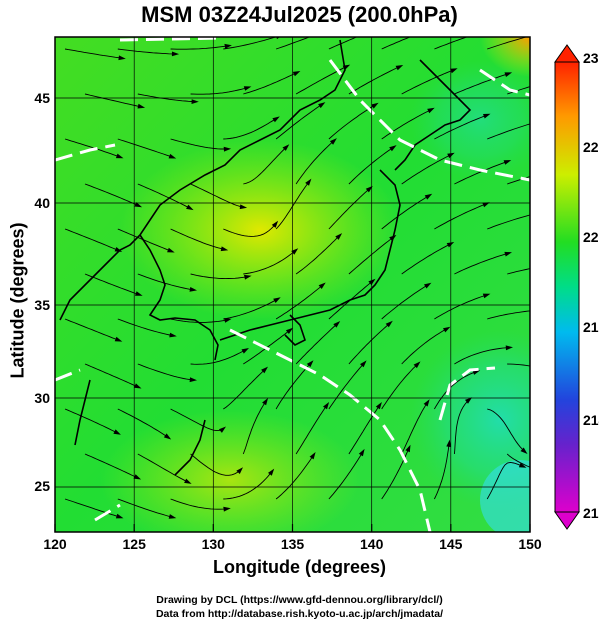 Image resolution: width=599 pixels, height=625 pixels. Describe the element at coordinates (451, 544) in the screenshot. I see `x-tick-label: 145` at that location.